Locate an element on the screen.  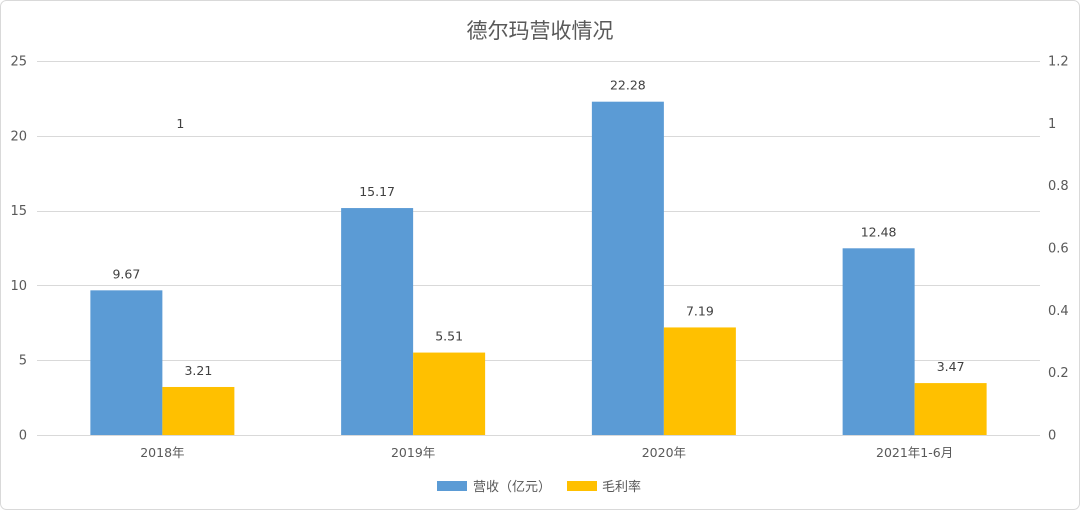
x-axis-tick-label: 2018年 is located at coordinates (162, 452).